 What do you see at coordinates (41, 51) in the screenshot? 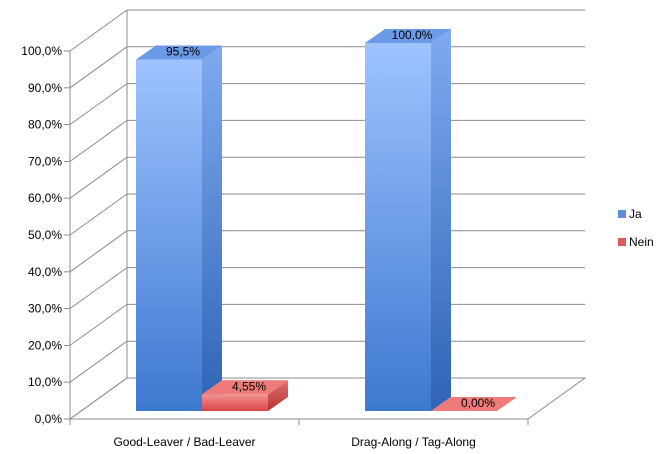
I see `y-tick-label: 100,0%` at bounding box center [41, 51].